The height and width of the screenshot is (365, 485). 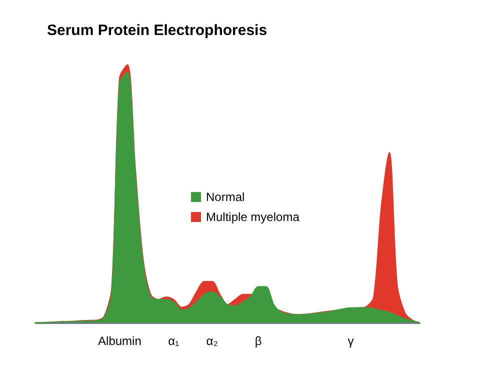 I want to click on legend-label: Multiple myeloma, so click(x=253, y=217).